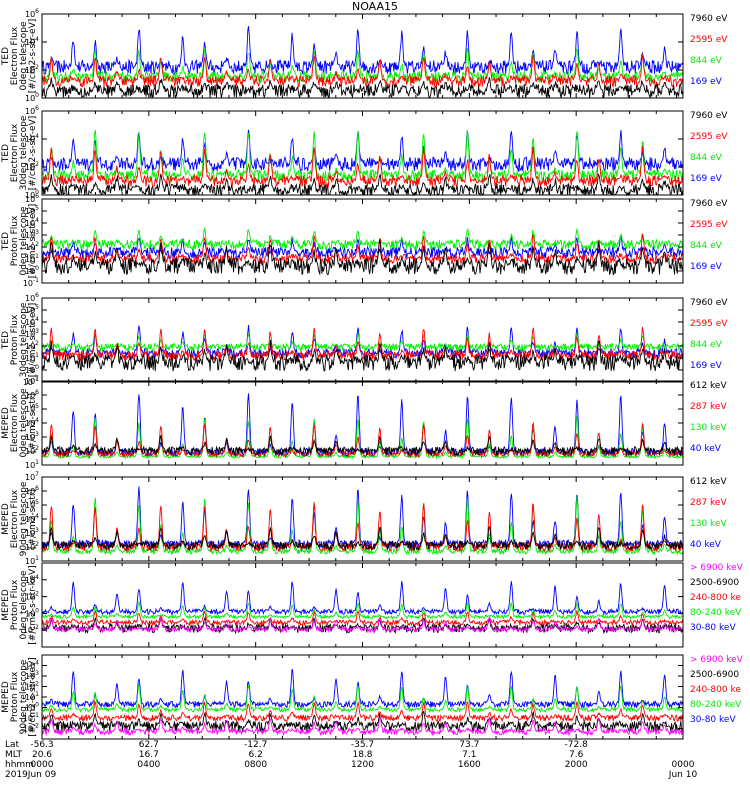 The image size is (750, 800). What do you see at coordinates (709, 116) in the screenshot?
I see `legend-entry: 7960 eV` at bounding box center [709, 116].